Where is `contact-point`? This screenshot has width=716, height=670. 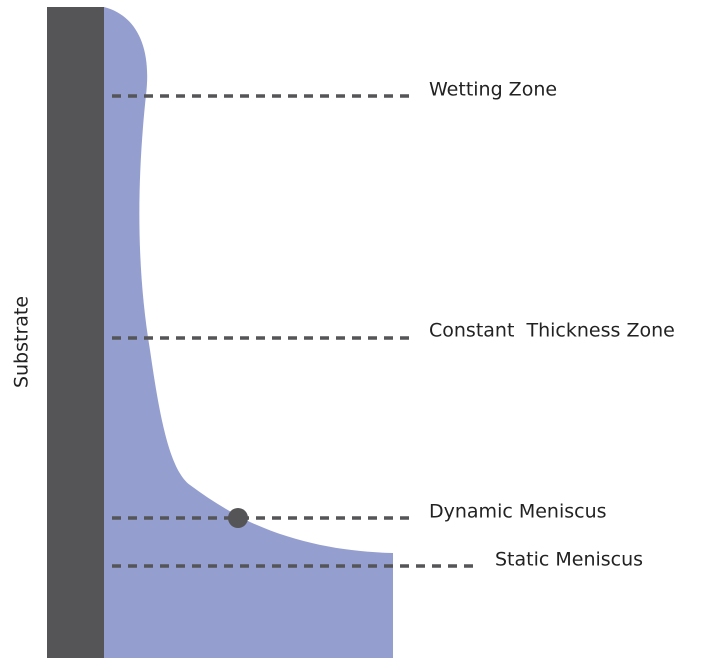 contact-point is located at coordinates (238, 518).